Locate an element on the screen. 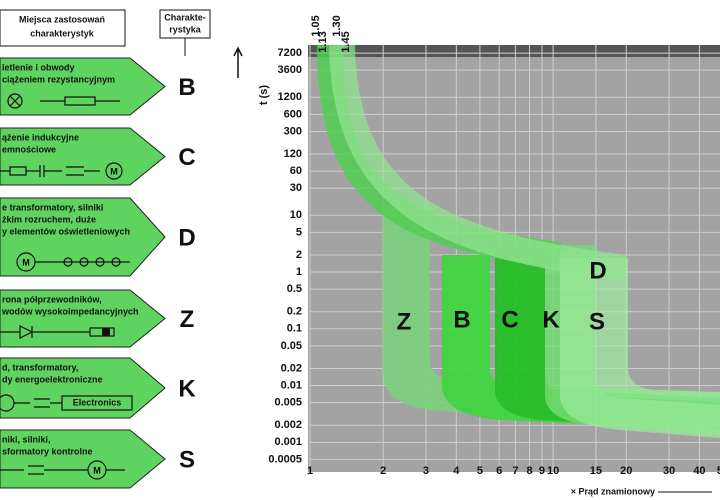 Image resolution: width=720 pixels, height=500 pixels. x-tick-label: 10 is located at coordinates (553, 471).